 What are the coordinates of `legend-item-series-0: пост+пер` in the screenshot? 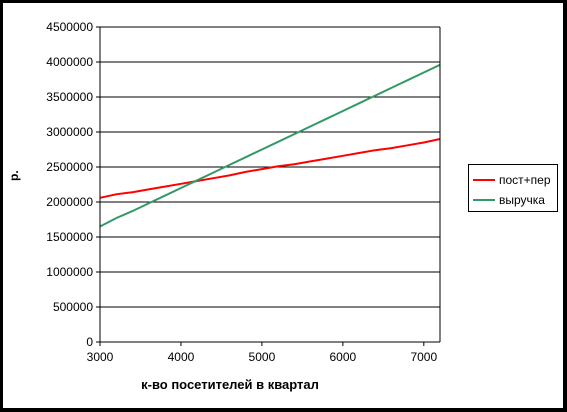 It's located at (512, 179).